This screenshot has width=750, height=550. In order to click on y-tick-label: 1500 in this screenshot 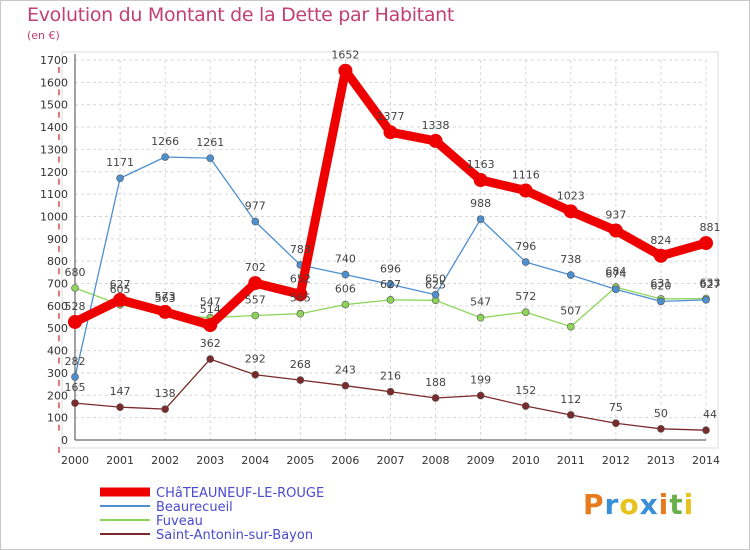, I will do `click(54, 105)`.